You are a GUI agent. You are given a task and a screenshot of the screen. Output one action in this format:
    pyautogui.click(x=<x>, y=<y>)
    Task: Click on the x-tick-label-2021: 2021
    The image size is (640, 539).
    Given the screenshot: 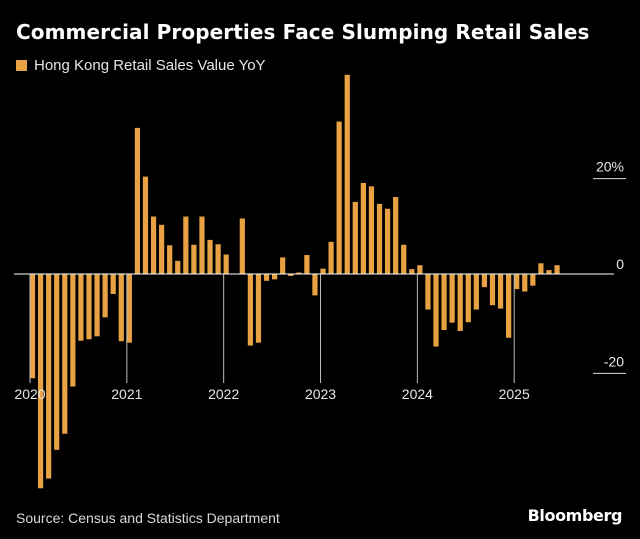 What is the action you would take?
    pyautogui.click(x=126, y=394)
    